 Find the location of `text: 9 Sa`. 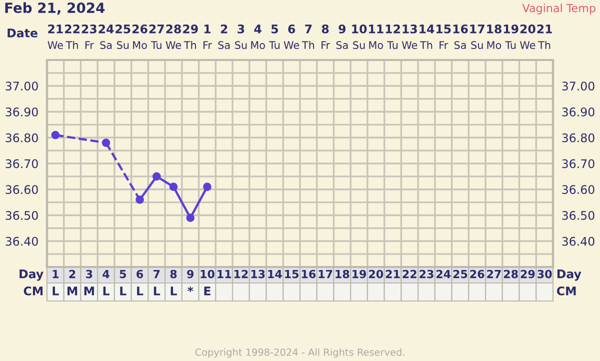

text: 9 Sa is located at coordinates (342, 37).